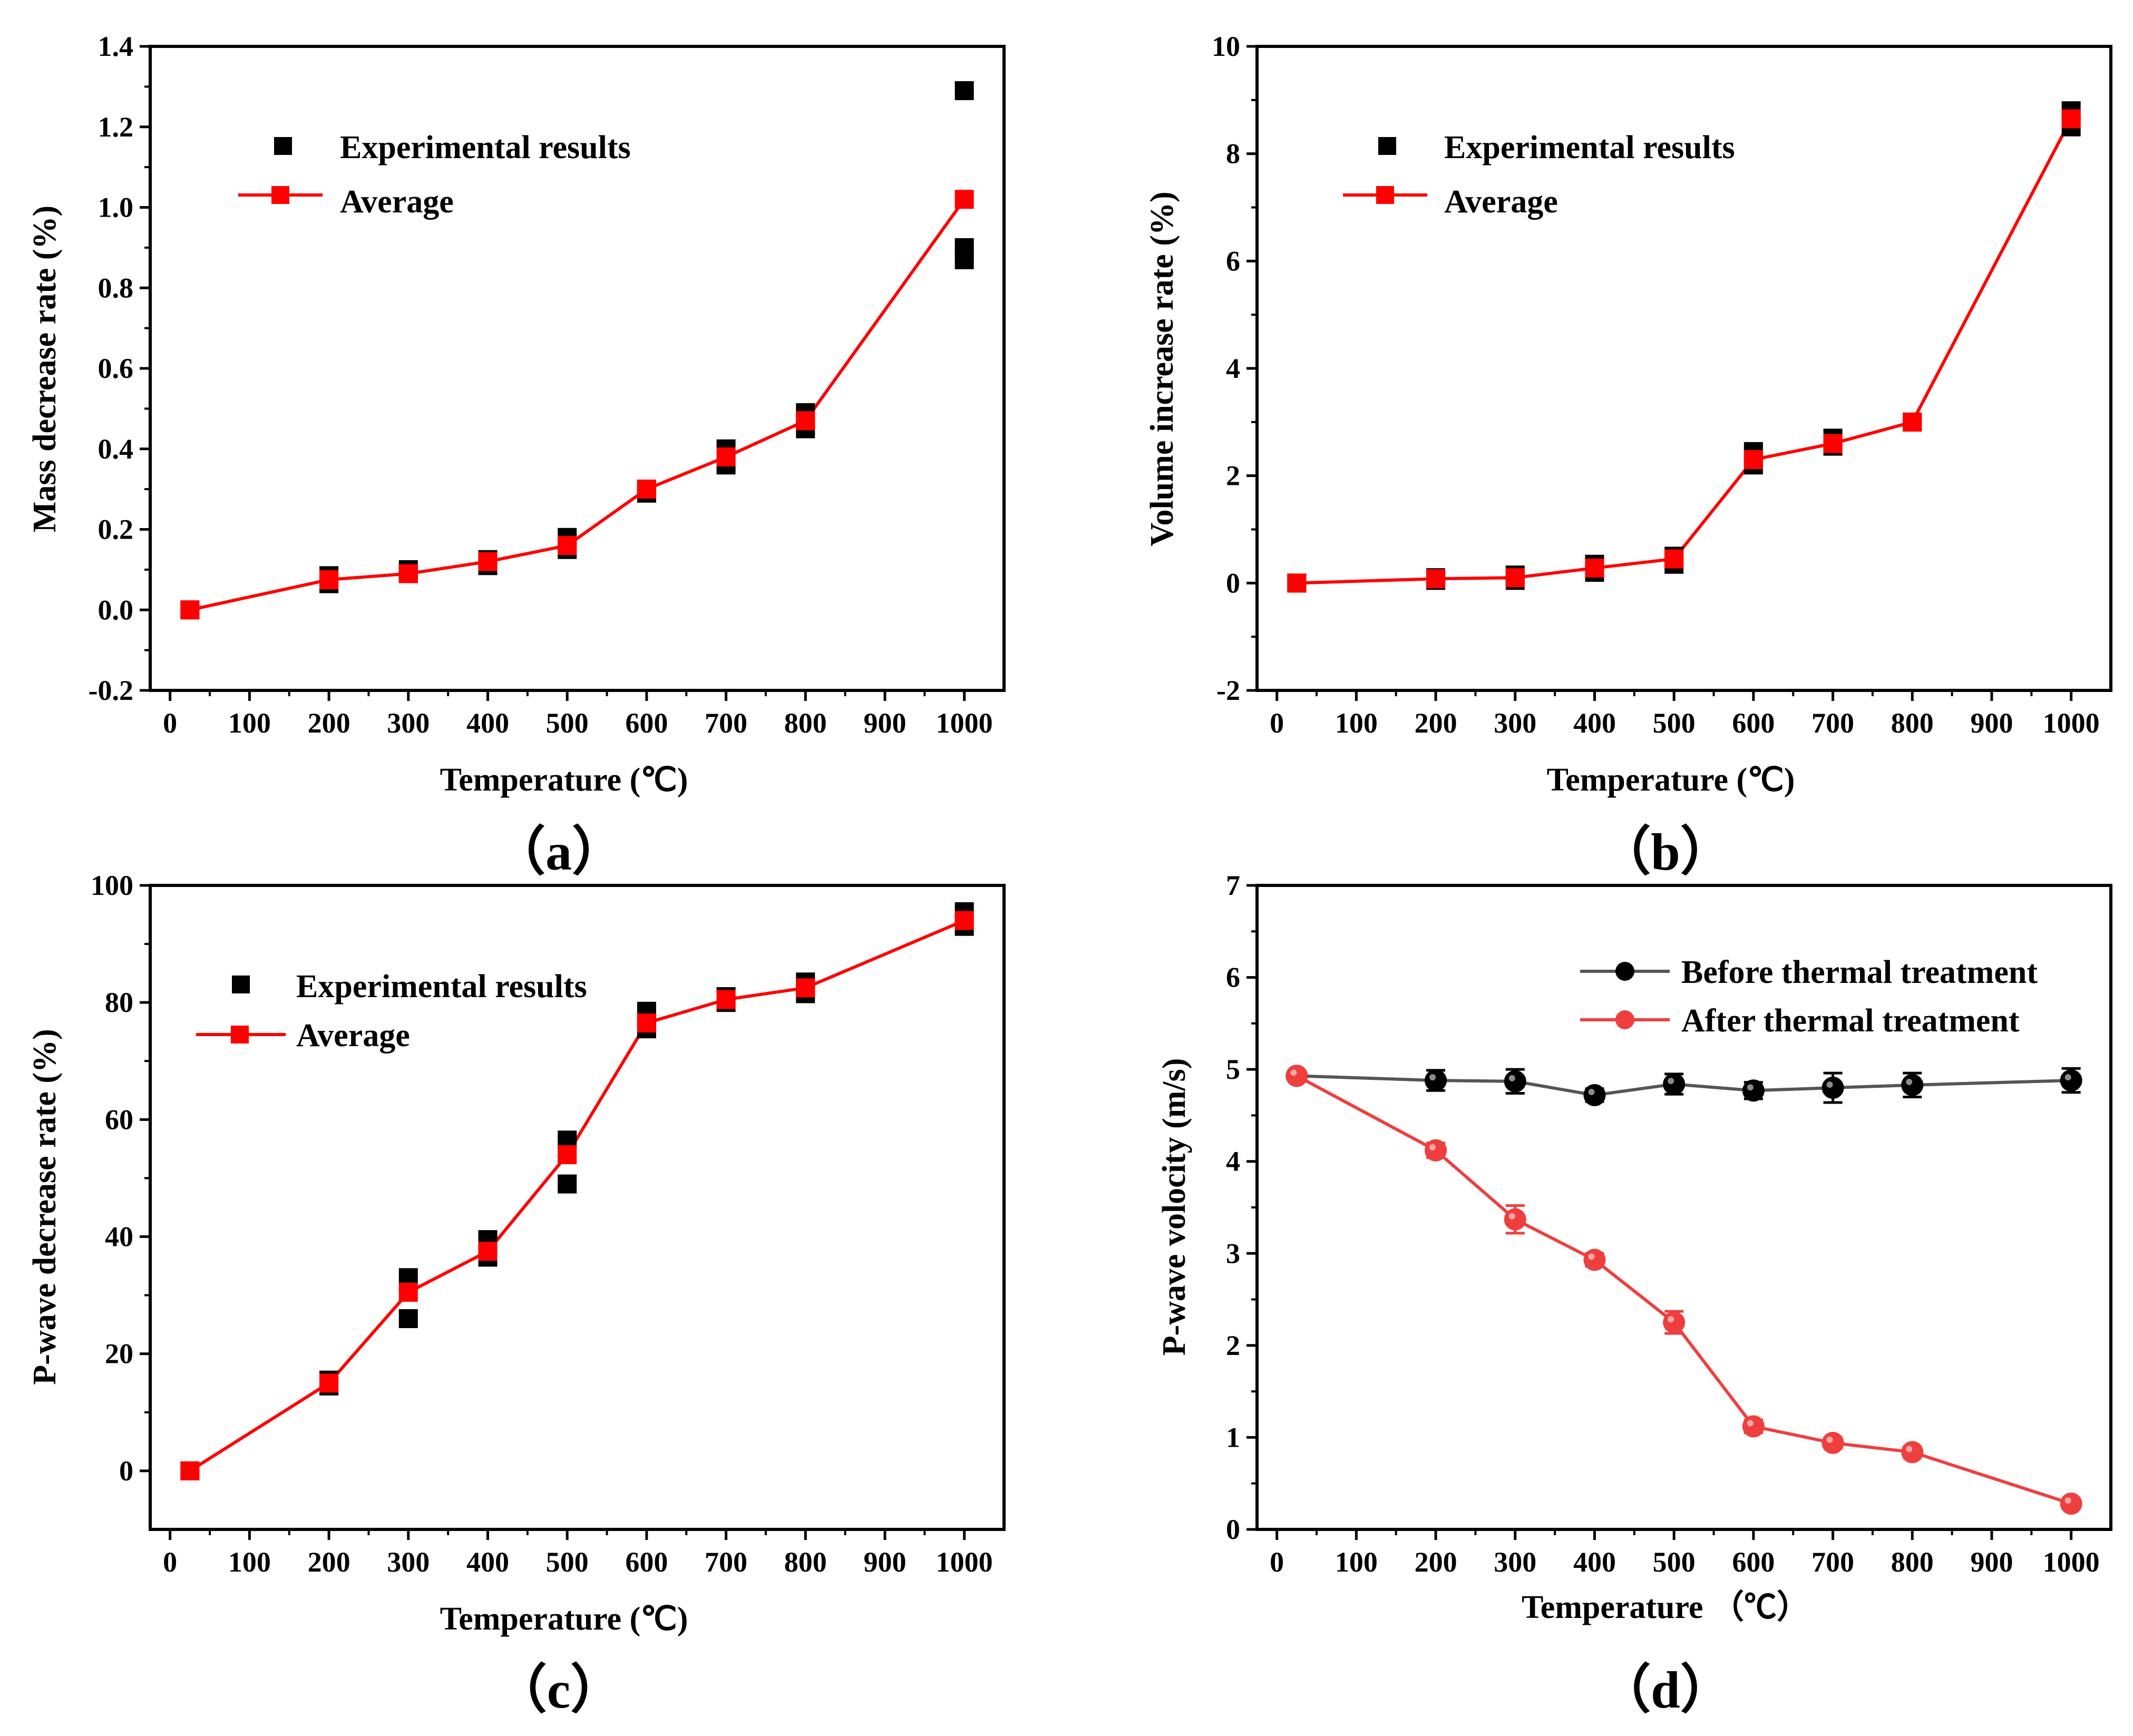  What do you see at coordinates (1226, 46) in the screenshot?
I see `y-tick-label: 10` at bounding box center [1226, 46].